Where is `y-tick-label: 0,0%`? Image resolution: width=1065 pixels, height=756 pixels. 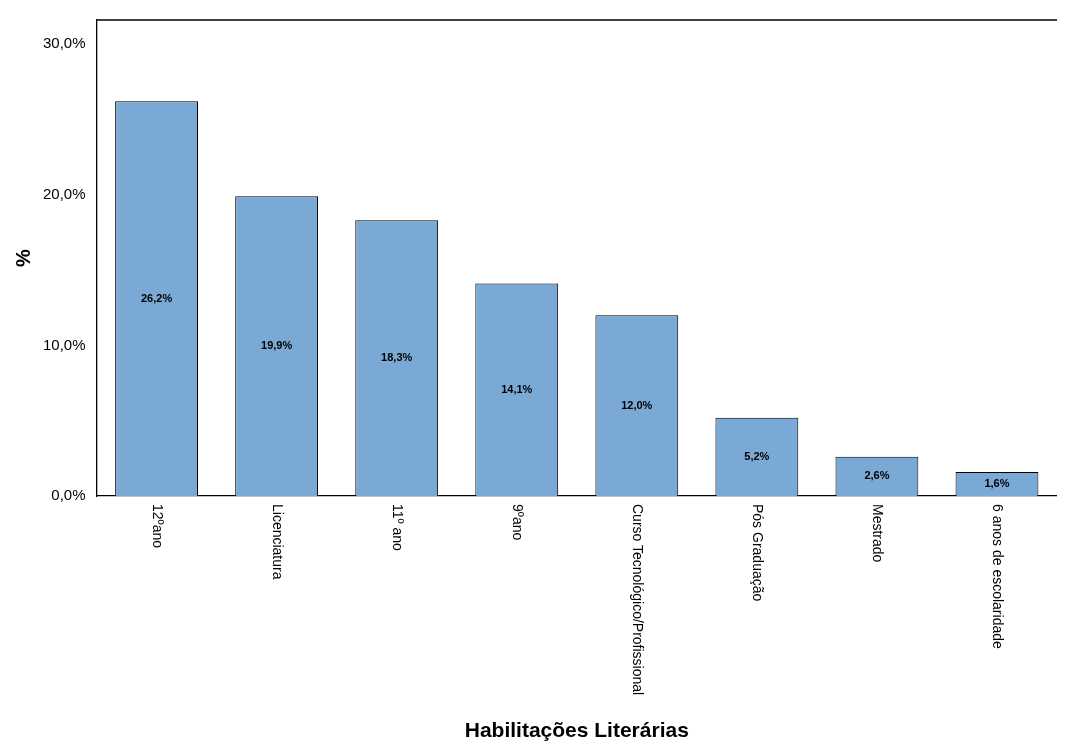
y-tick-label: 0,0% is located at coordinates (68, 495).